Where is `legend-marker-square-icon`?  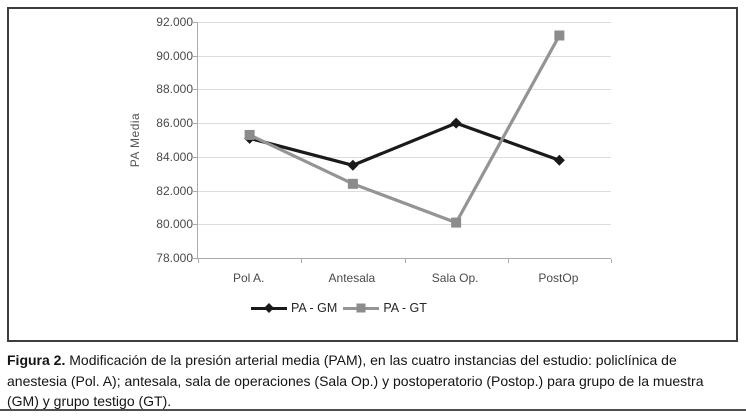
legend-marker-square-icon is located at coordinates (361, 308).